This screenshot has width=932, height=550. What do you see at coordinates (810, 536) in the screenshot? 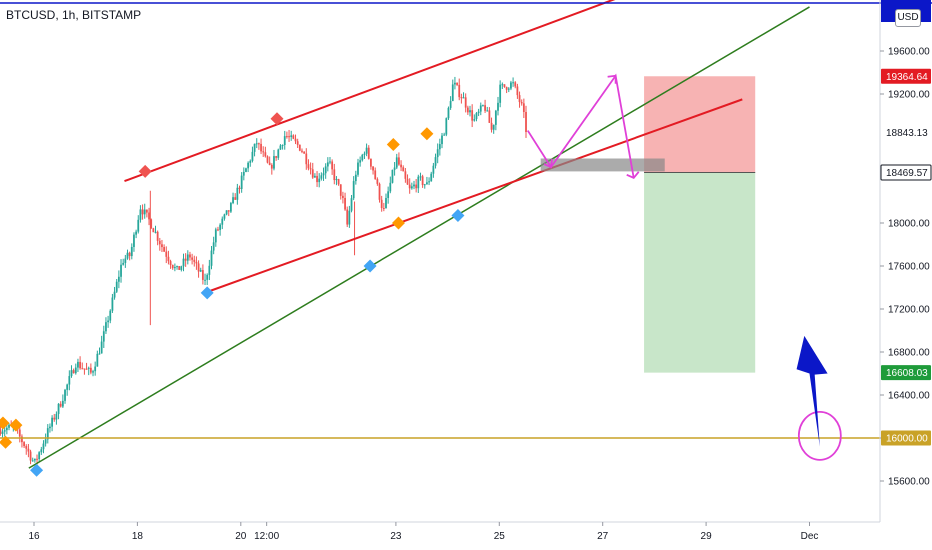
I see `x-tick-label: Dec` at bounding box center [810, 536].